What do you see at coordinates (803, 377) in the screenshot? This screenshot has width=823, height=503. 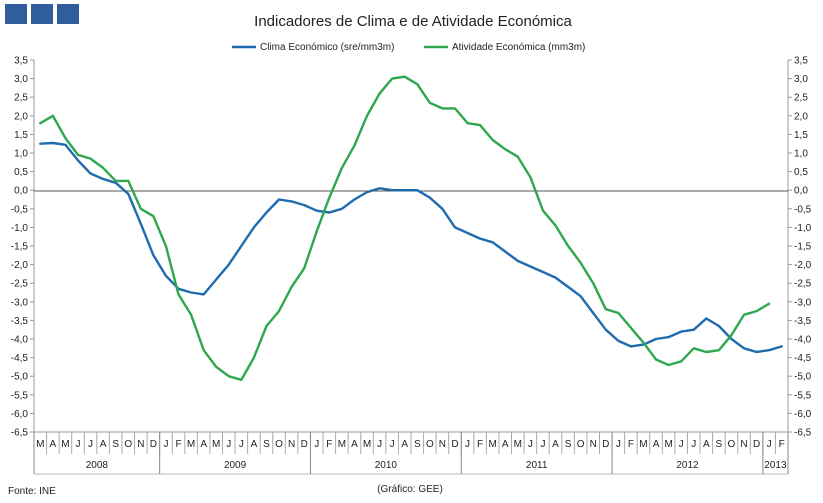 I see `y-tick-label-right: -5,0` at bounding box center [803, 377].